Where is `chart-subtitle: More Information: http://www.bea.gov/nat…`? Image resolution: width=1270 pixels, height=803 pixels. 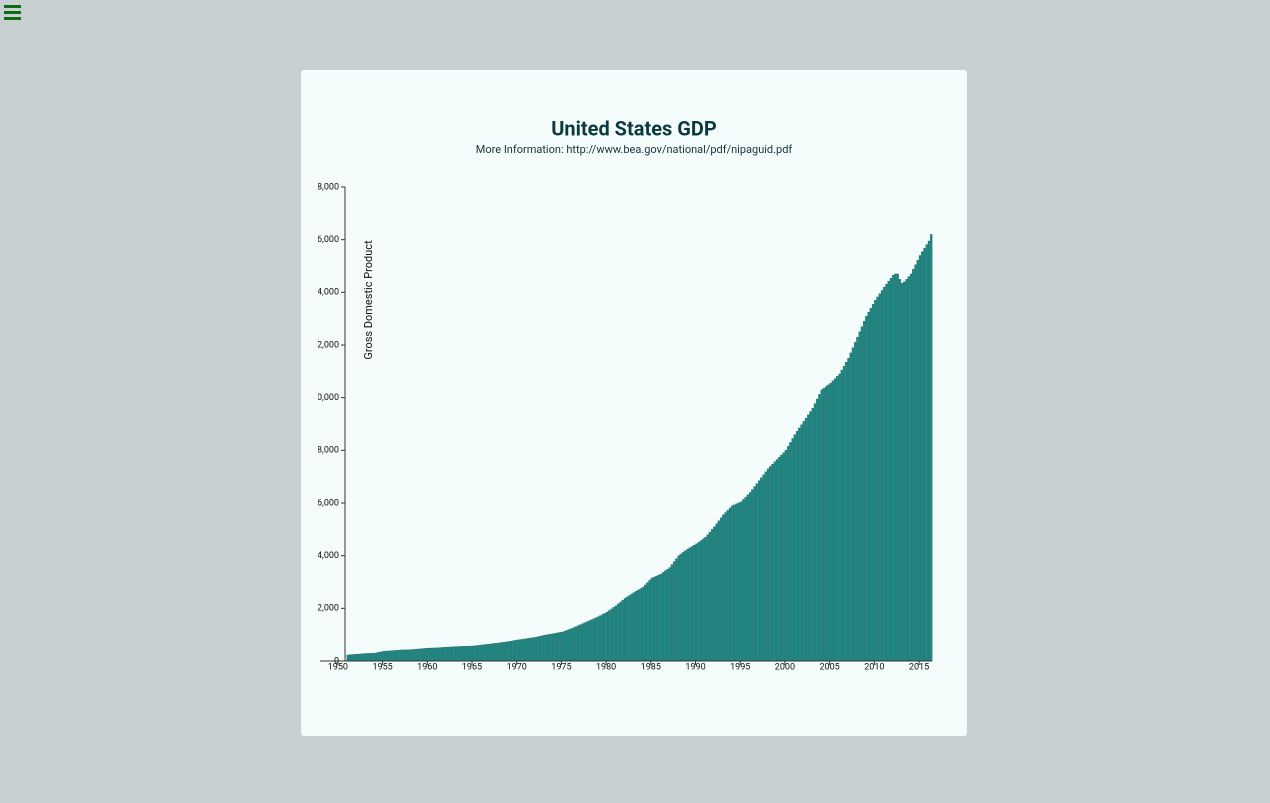
chart-subtitle: More Information: http://www.bea.gov/nat… is located at coordinates (634, 149).